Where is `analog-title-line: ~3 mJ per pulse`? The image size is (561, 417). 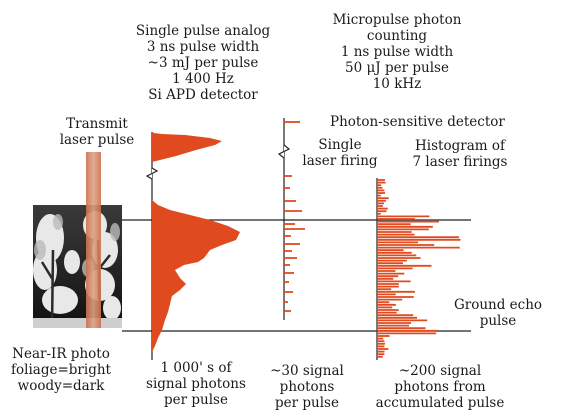 analog-title-line: ~3 mJ per pulse is located at coordinates (203, 63).